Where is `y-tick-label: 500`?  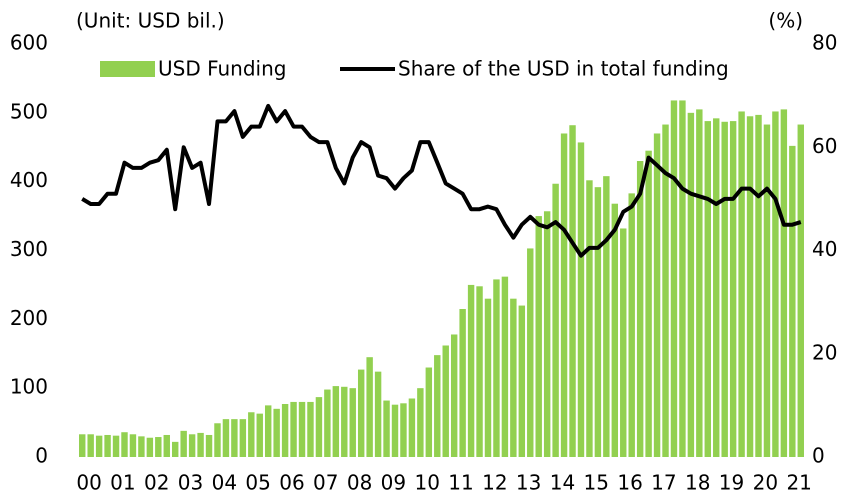
y-tick-label: 500 is located at coordinates (29, 111).